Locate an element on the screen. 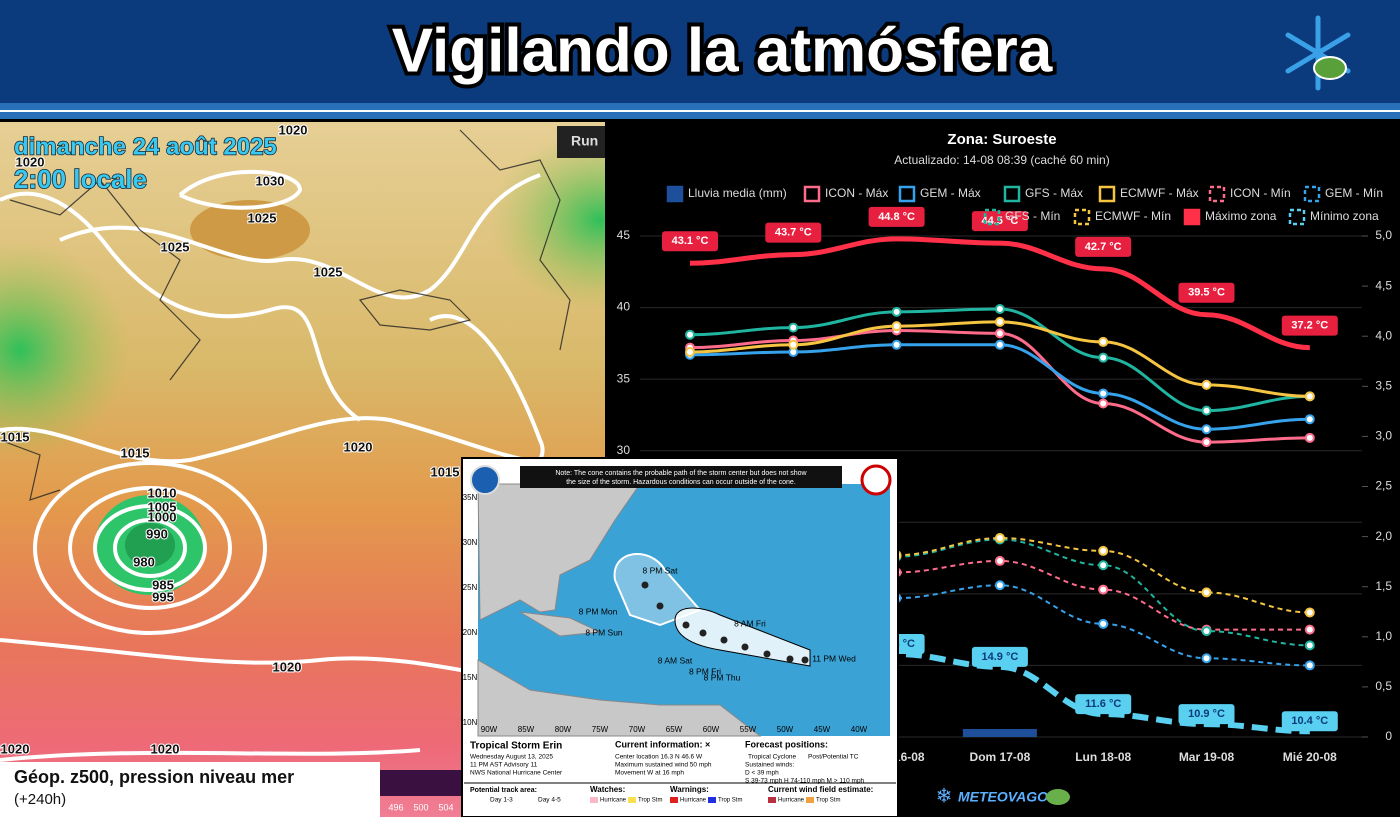  legend-label: Máximo zona is located at coordinates (1241, 216).